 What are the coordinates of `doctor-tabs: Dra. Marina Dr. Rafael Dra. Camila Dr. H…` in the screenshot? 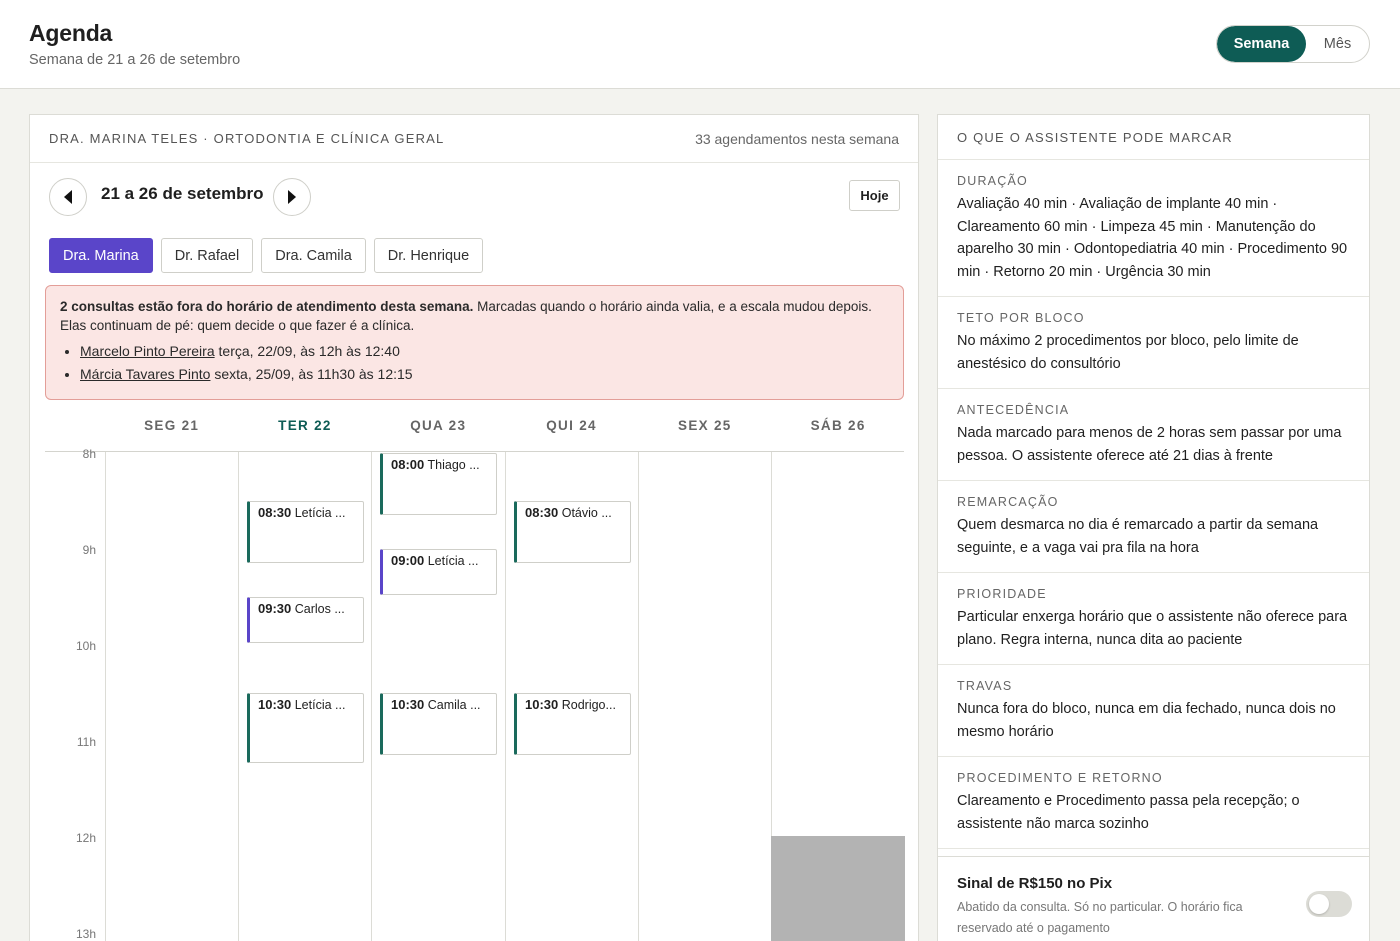 It's located at (266, 255).